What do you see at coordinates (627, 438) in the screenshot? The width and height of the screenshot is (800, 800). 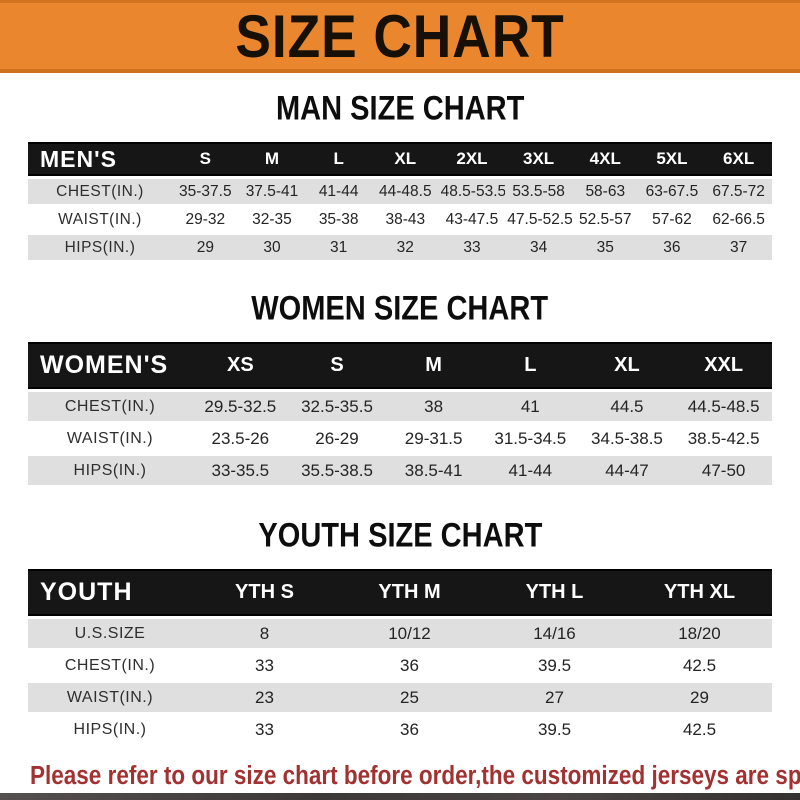 I see `size-value-cell: 34.5-38.5` at bounding box center [627, 438].